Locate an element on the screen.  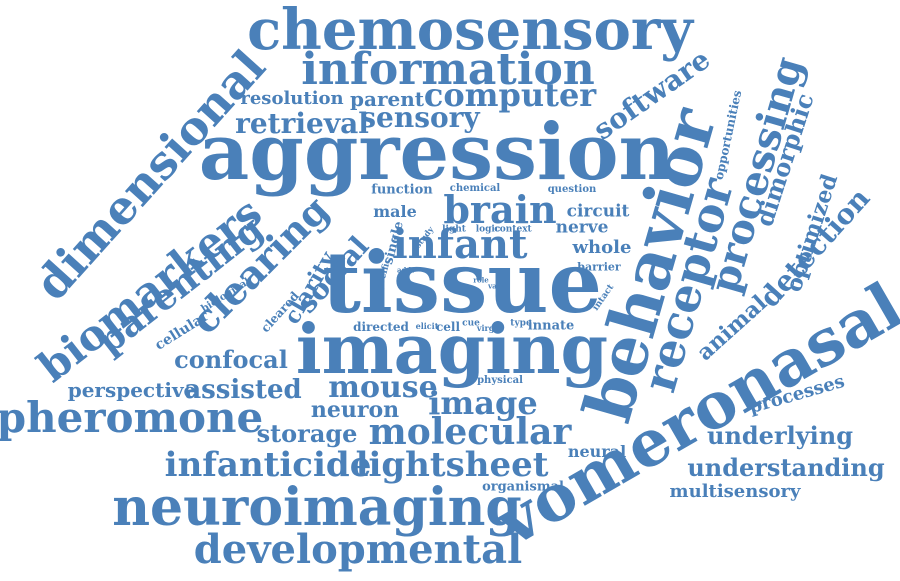
word: neural is located at coordinates (597, 451).